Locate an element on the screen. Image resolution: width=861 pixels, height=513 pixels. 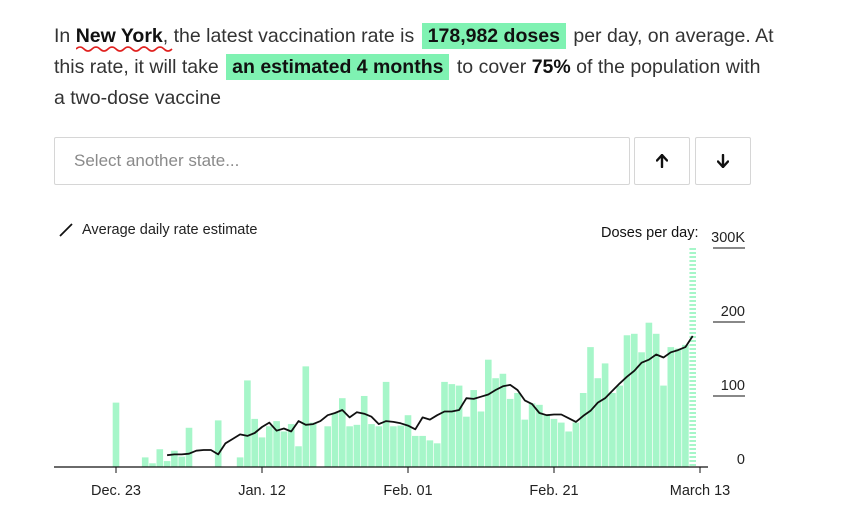
y-tick-label: 100 is located at coordinates (733, 386).